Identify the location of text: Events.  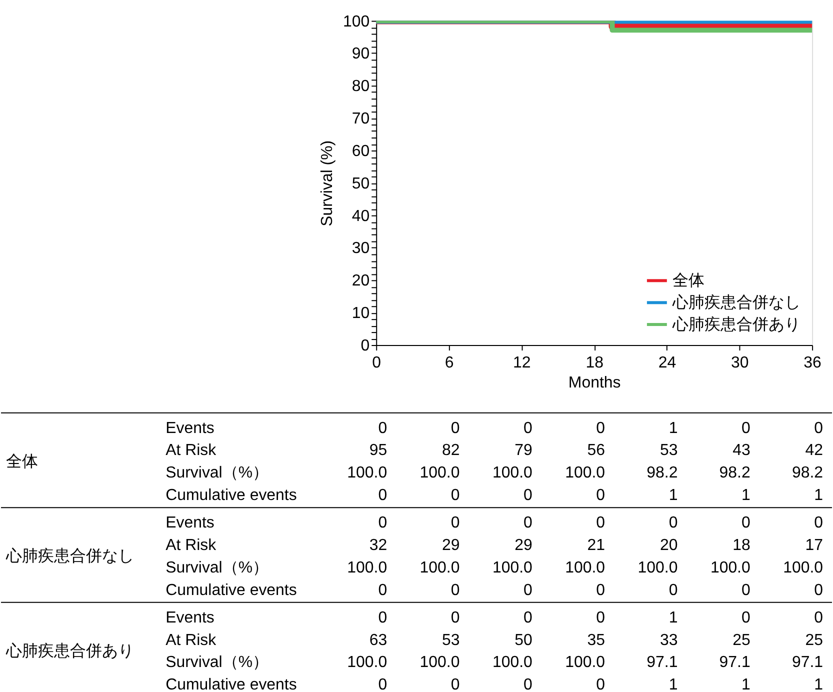
(190, 523).